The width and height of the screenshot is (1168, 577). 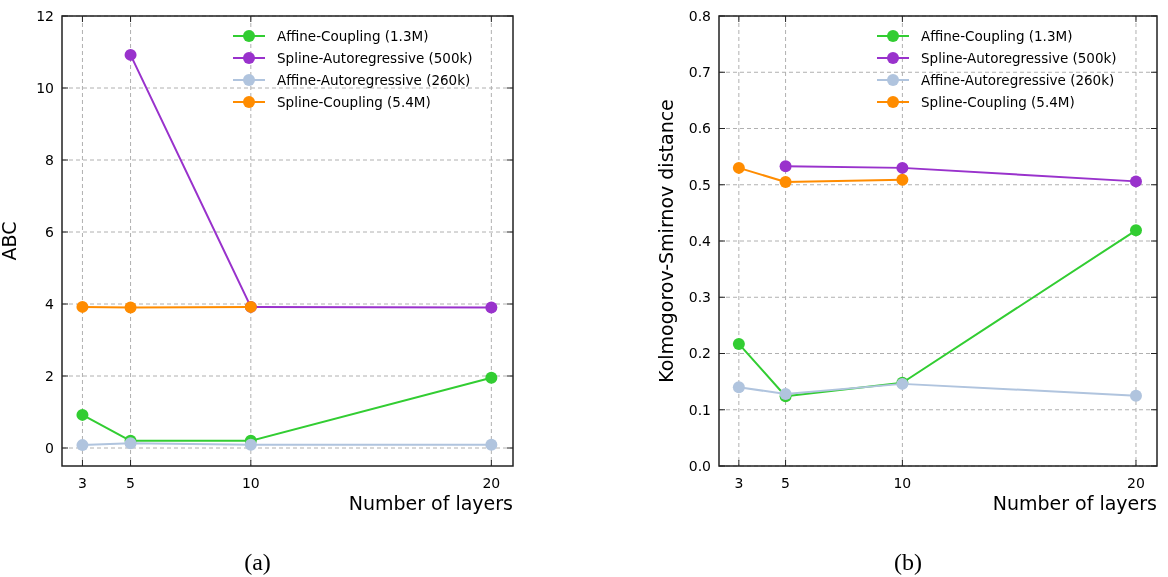 I want to click on y-tick-label: 0.7, so click(x=699, y=72).